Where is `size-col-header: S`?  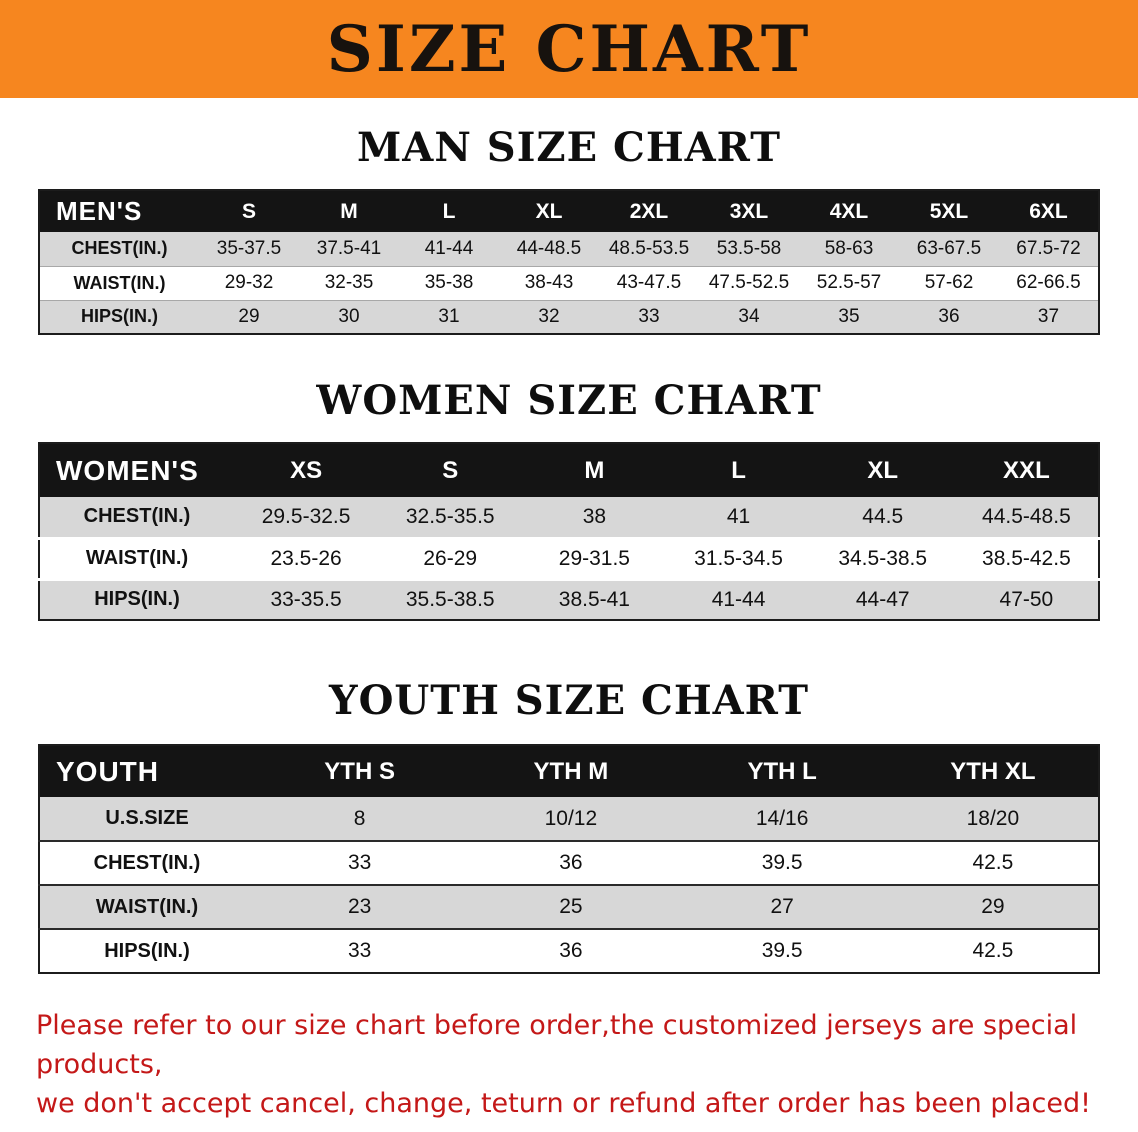 size-col-header: S is located at coordinates (249, 211).